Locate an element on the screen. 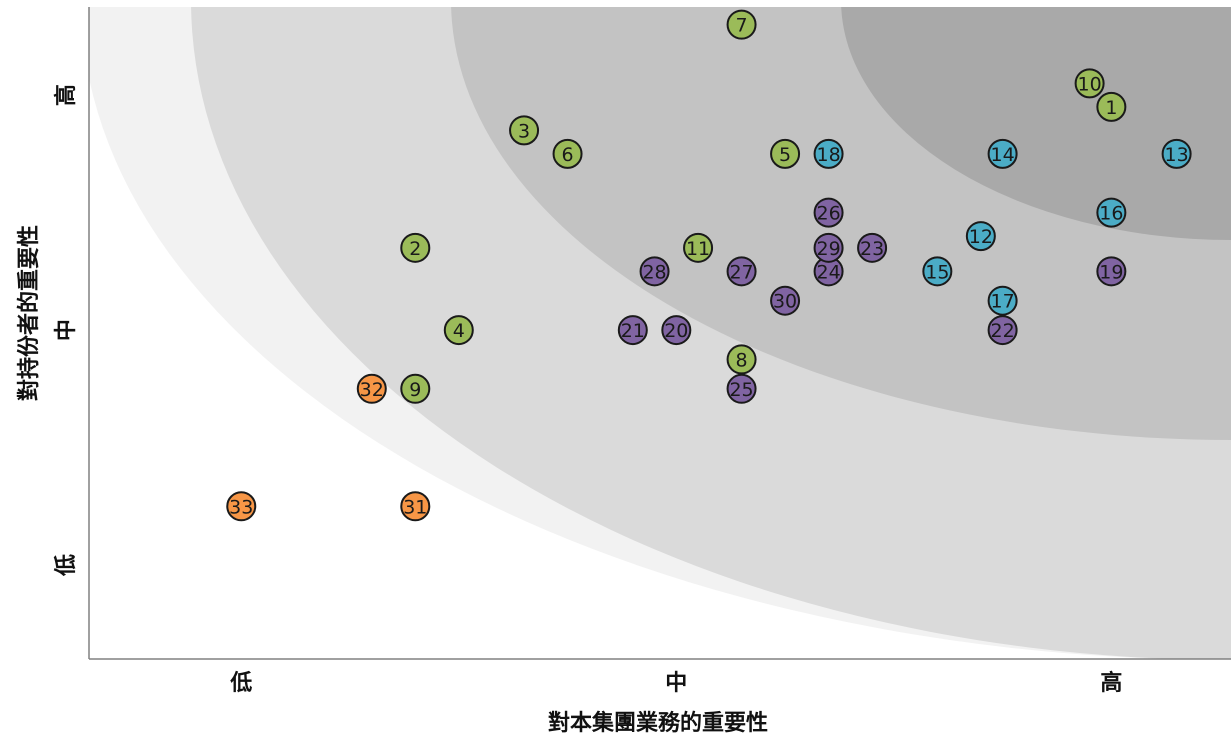 This screenshot has height=739, width=1231. point-label: 7 is located at coordinates (742, 26).